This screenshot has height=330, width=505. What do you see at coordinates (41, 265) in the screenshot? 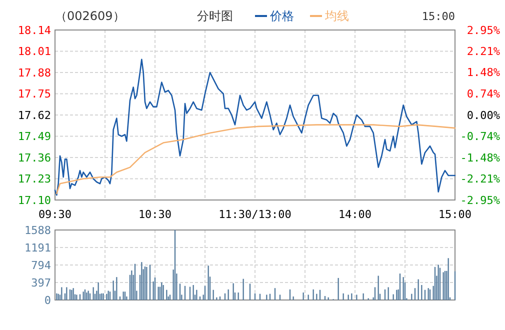
I see `y-tick-label: 794` at bounding box center [41, 265].